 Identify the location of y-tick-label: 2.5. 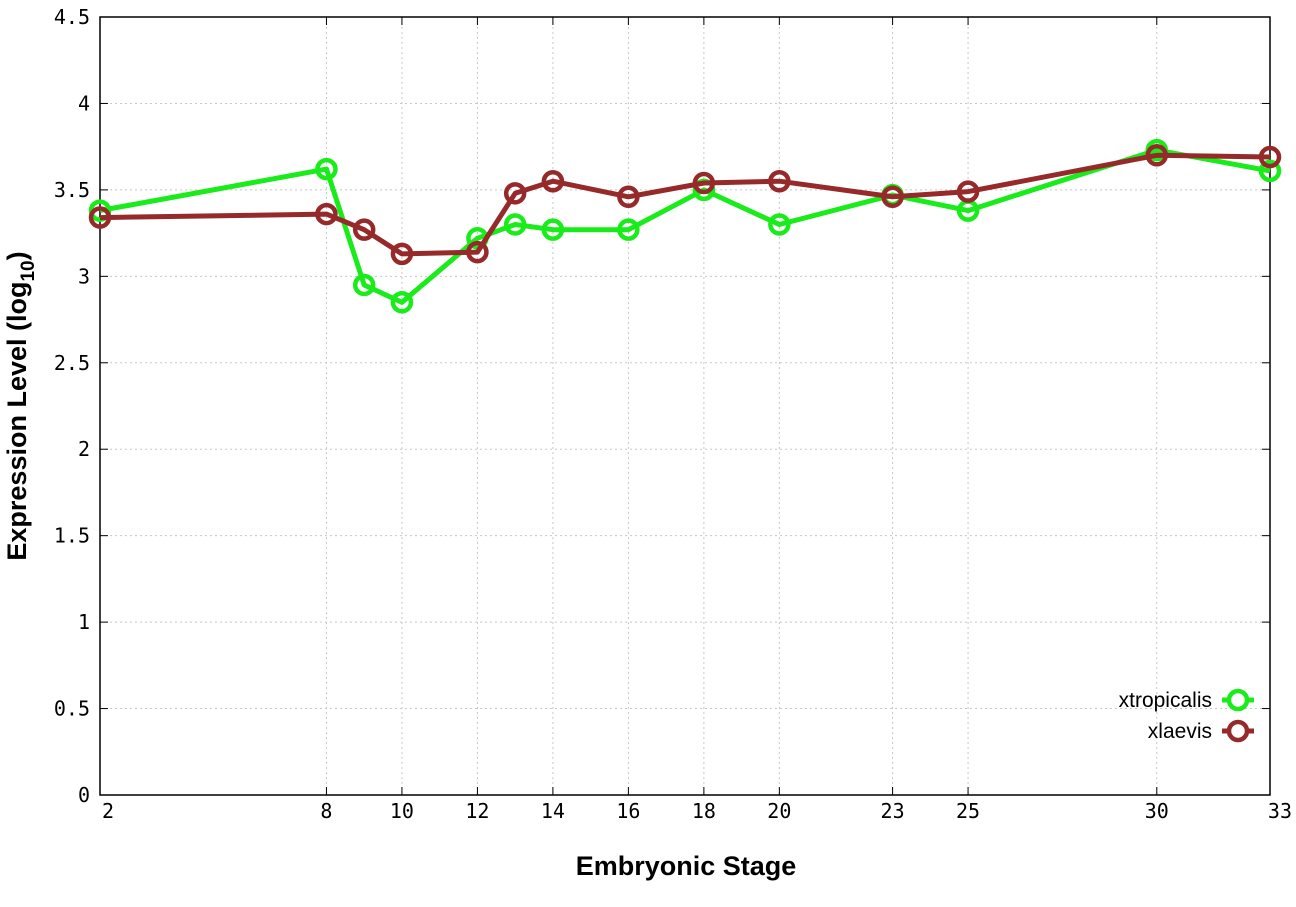
(72, 363).